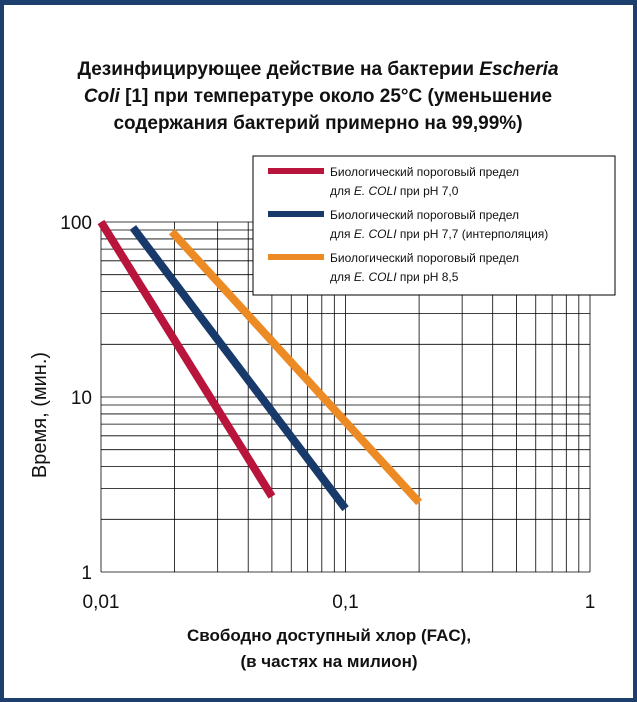 This screenshot has width=637, height=702. What do you see at coordinates (86, 573) in the screenshot?
I see `y-tick-label: 1` at bounding box center [86, 573].